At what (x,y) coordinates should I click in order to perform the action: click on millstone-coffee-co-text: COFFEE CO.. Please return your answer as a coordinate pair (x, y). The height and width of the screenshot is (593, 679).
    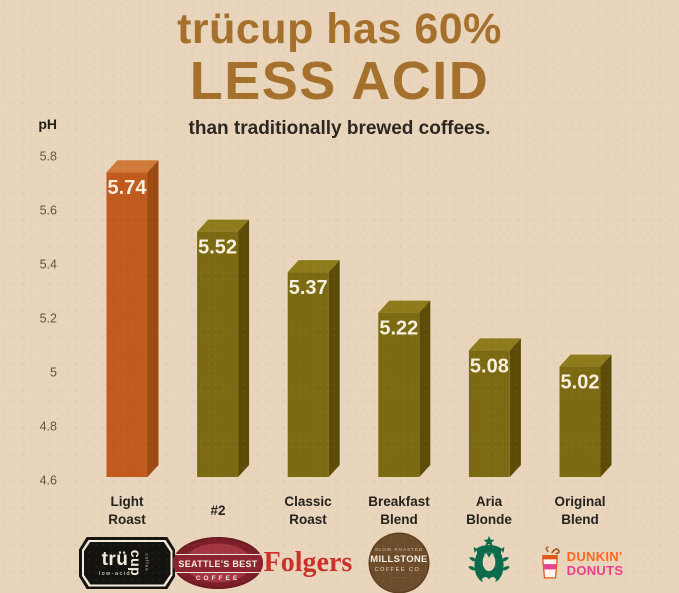
    Looking at the image, I should click on (399, 569).